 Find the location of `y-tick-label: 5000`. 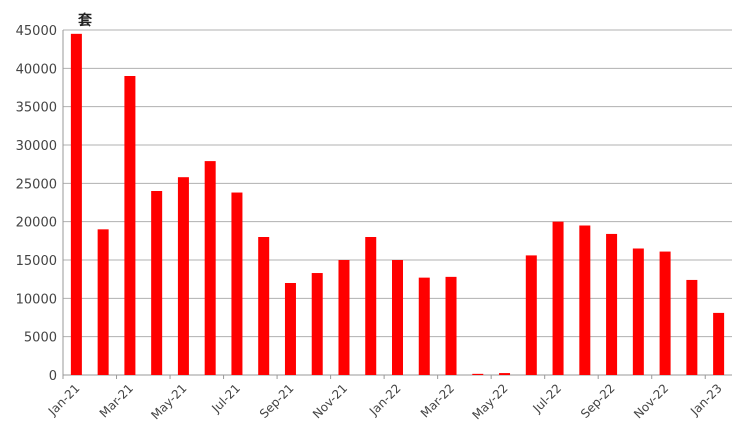

y-tick-label: 5000 is located at coordinates (40, 338).